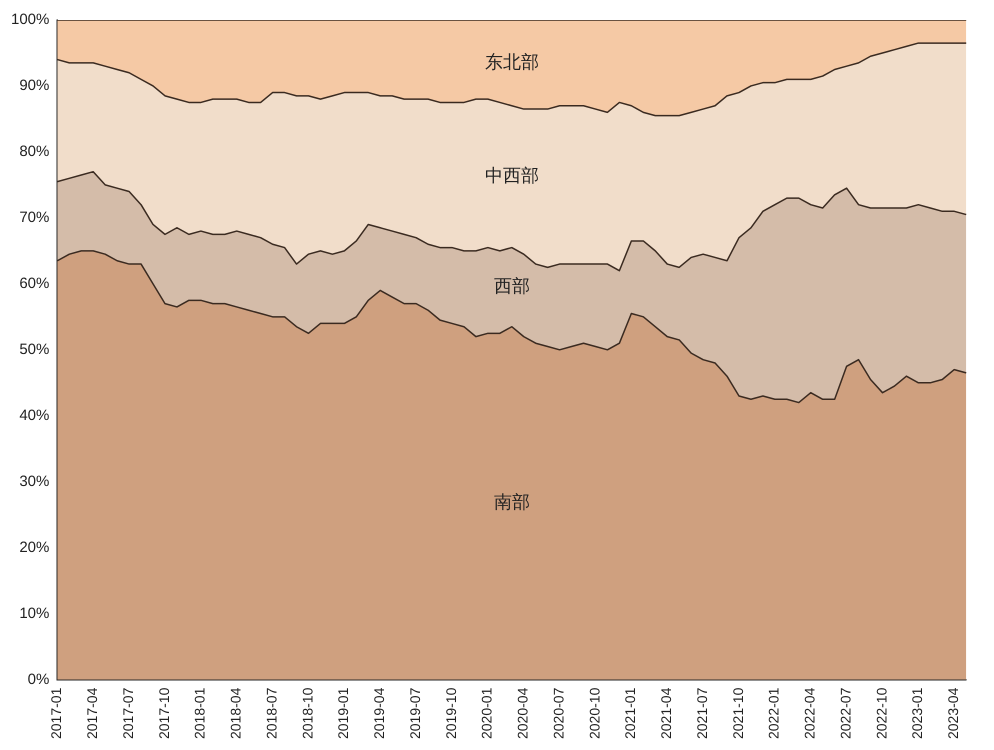 Image resolution: width=994 pixels, height=750 pixels. I want to click on x-tick-label: 2019-07, so click(414, 713).